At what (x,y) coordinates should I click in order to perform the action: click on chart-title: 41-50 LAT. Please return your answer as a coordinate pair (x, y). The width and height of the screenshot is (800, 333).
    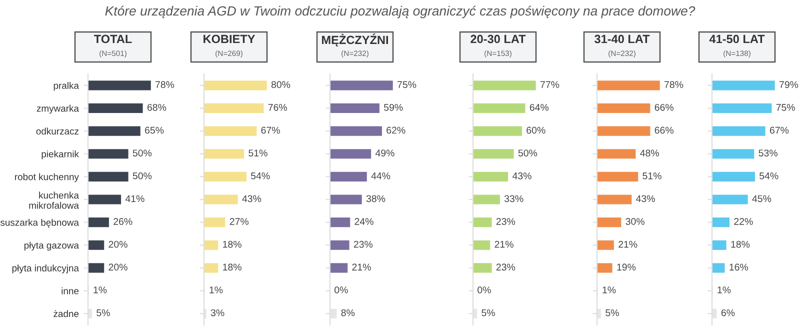
    Looking at the image, I should click on (737, 39).